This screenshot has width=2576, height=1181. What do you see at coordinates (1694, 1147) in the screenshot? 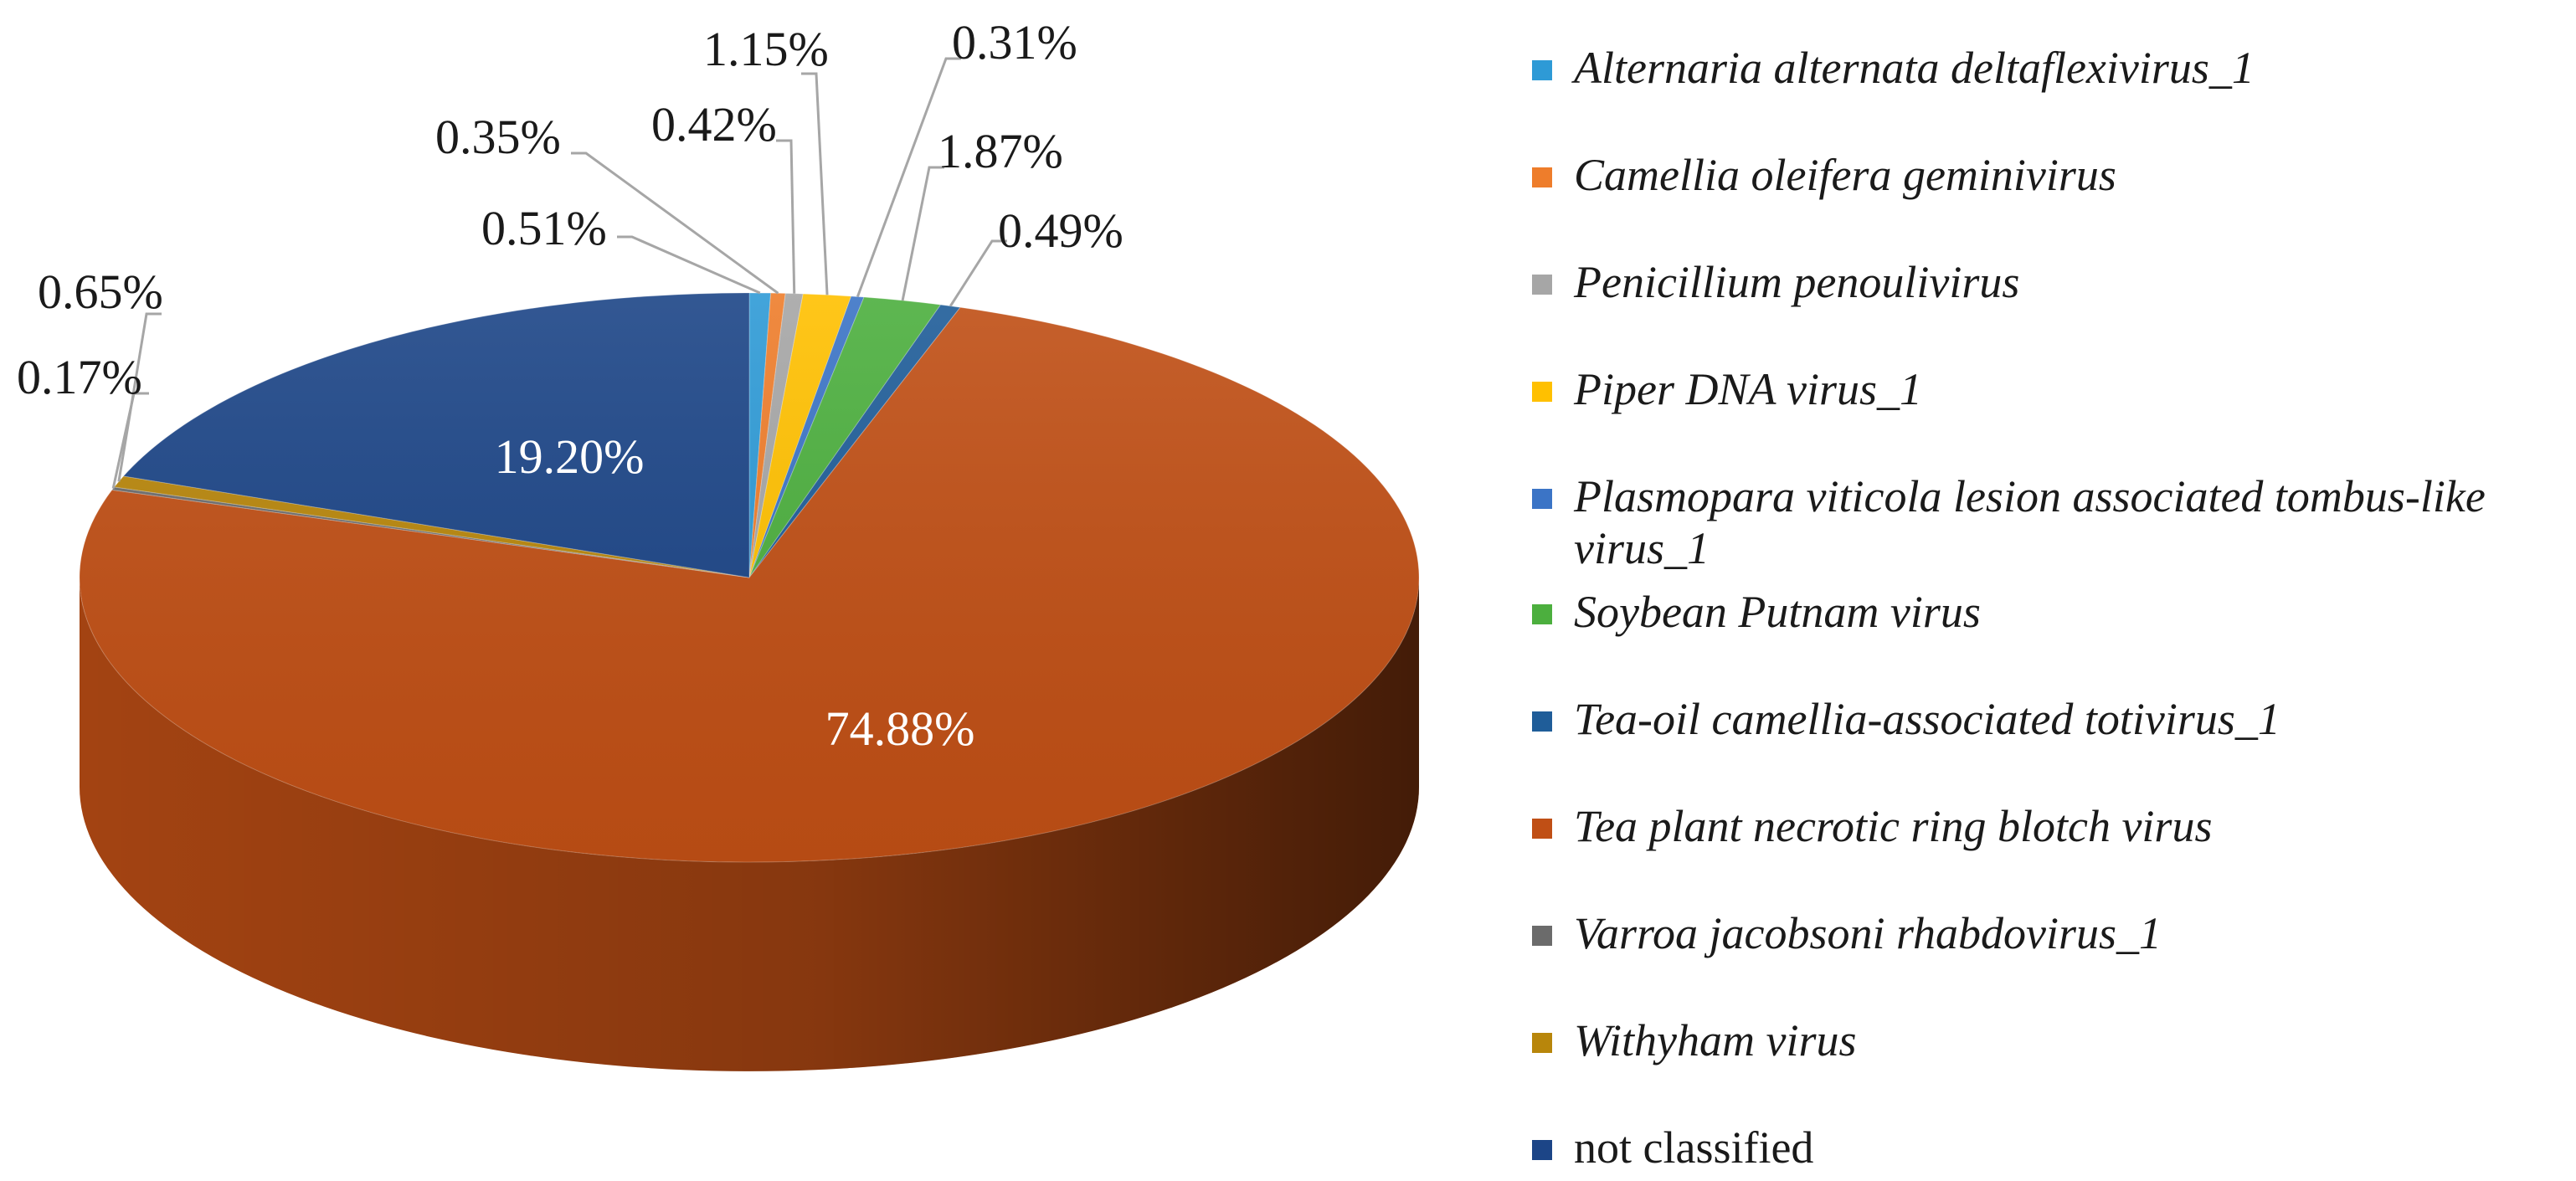
I see `legend-label: not classified` at bounding box center [1694, 1147].